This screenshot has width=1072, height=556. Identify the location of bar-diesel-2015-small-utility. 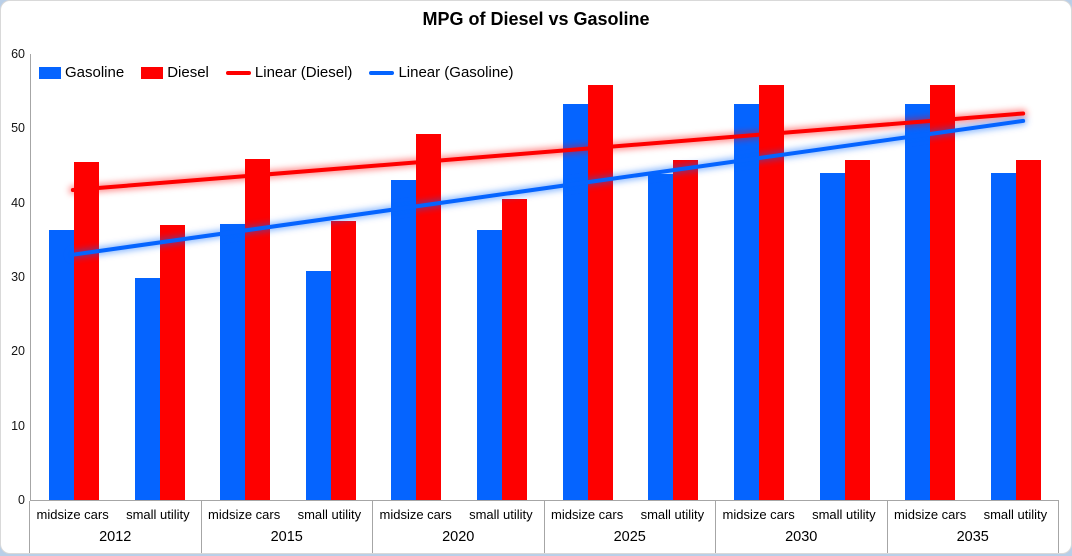
(343, 360).